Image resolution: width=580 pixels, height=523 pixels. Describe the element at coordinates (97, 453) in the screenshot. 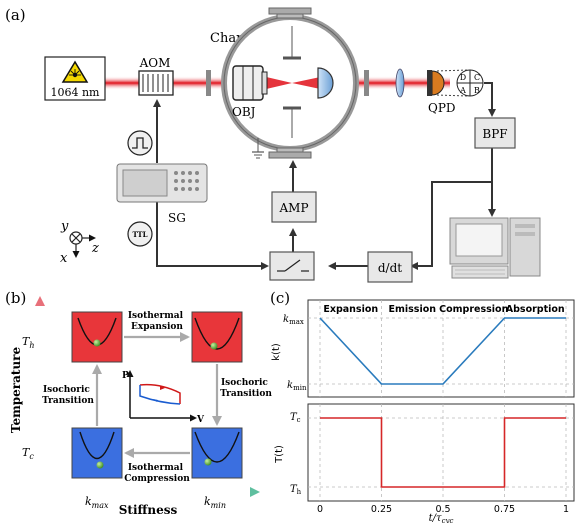

I see `state-cold-stiff` at that location.